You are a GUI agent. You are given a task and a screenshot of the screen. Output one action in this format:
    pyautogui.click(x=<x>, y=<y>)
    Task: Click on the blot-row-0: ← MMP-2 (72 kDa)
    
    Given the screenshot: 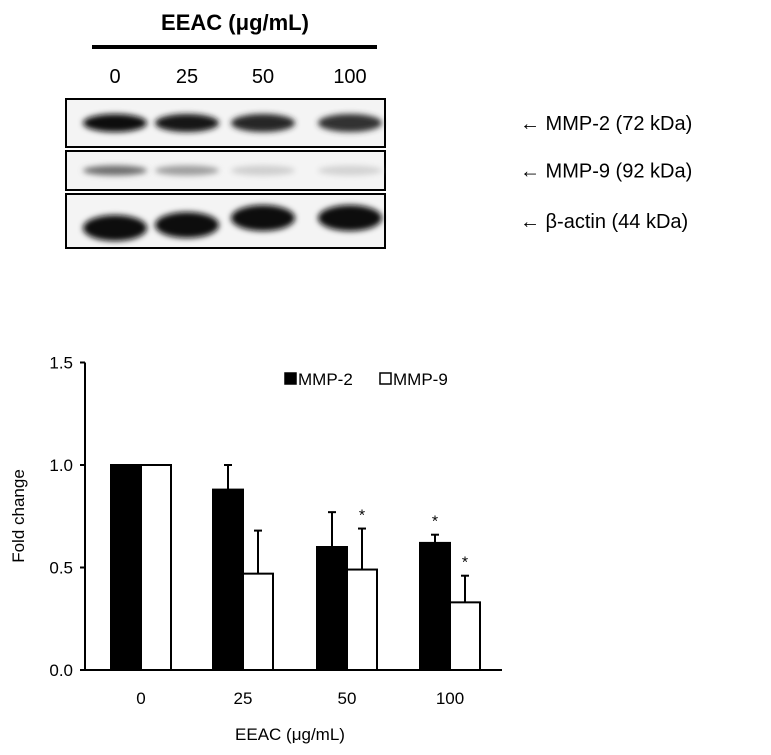 What is the action you would take?
    pyautogui.click(x=378, y=123)
    